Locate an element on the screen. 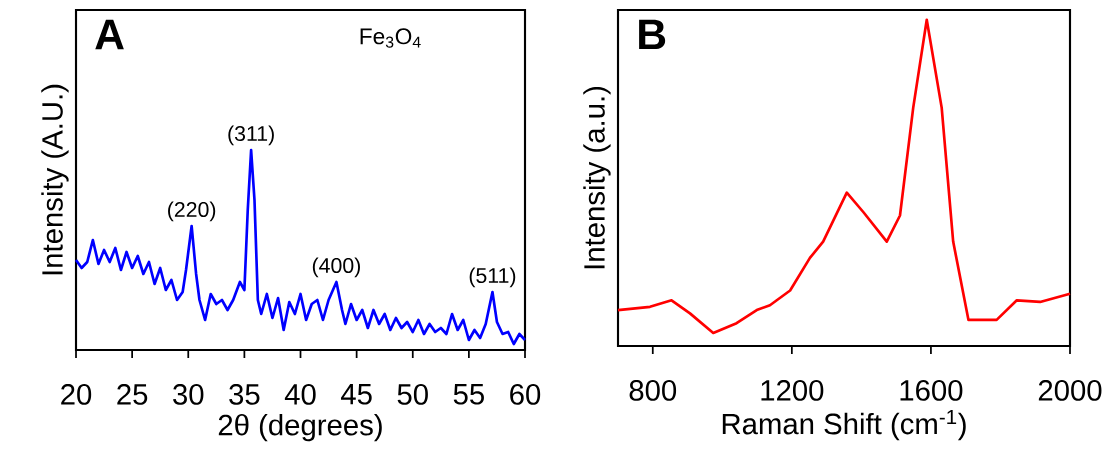  annotation: (511) is located at coordinates (492, 277).